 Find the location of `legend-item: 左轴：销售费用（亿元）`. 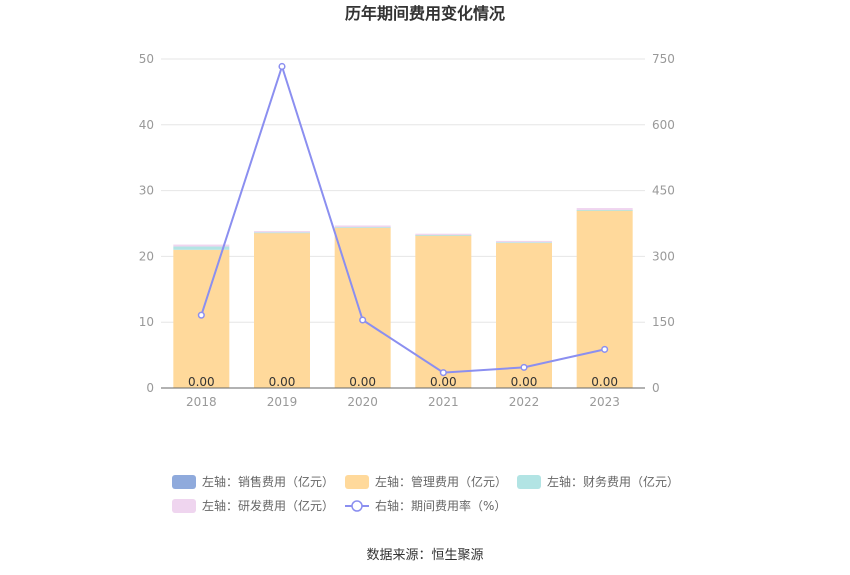

legend-item: 左轴：销售费用（亿元） is located at coordinates (253, 481).